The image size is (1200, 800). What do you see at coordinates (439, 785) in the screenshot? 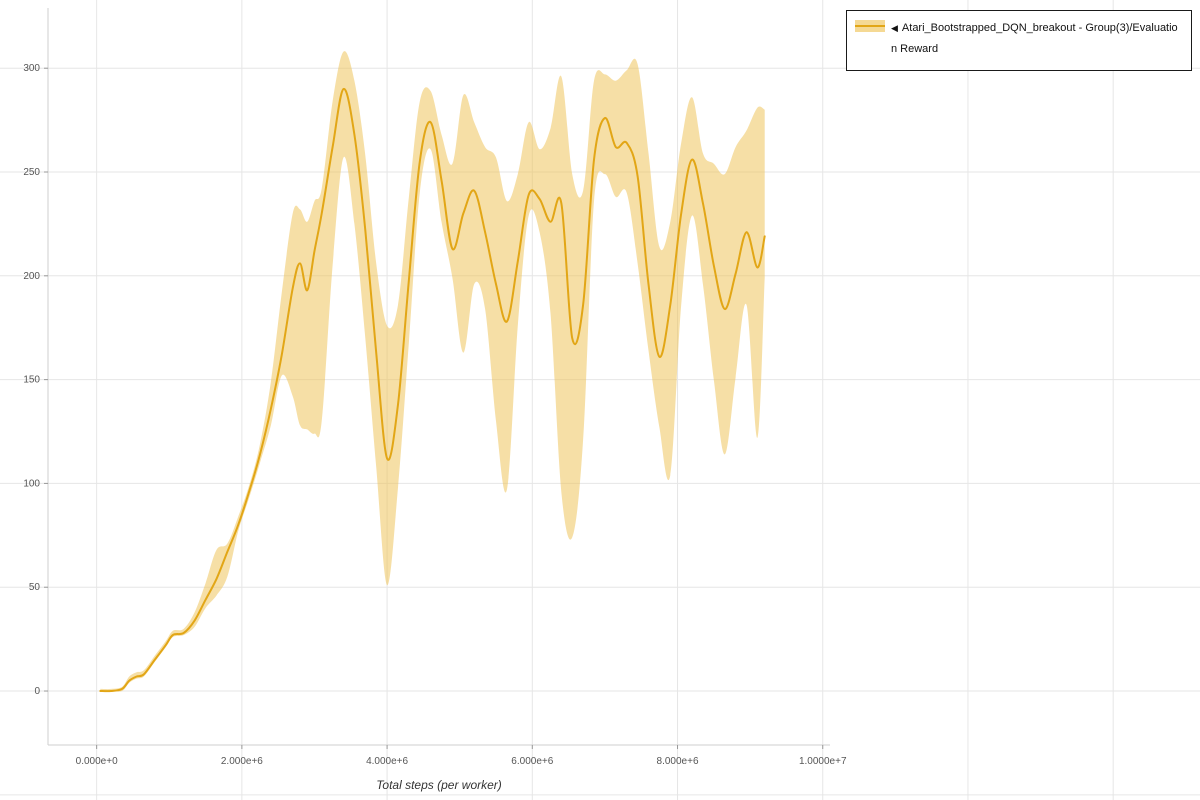
I see `x-axis-label: Total steps (per worker)` at bounding box center [439, 785].